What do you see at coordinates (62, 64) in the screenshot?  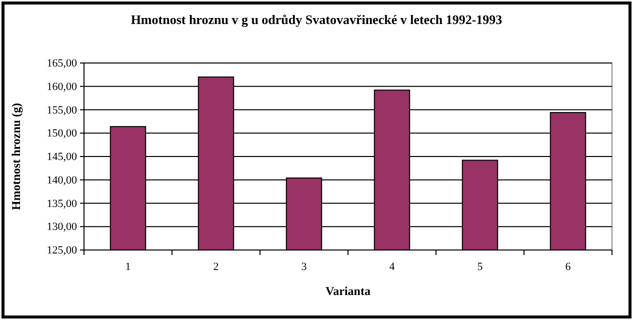 I see `y-tick-label: 165,00` at bounding box center [62, 64].